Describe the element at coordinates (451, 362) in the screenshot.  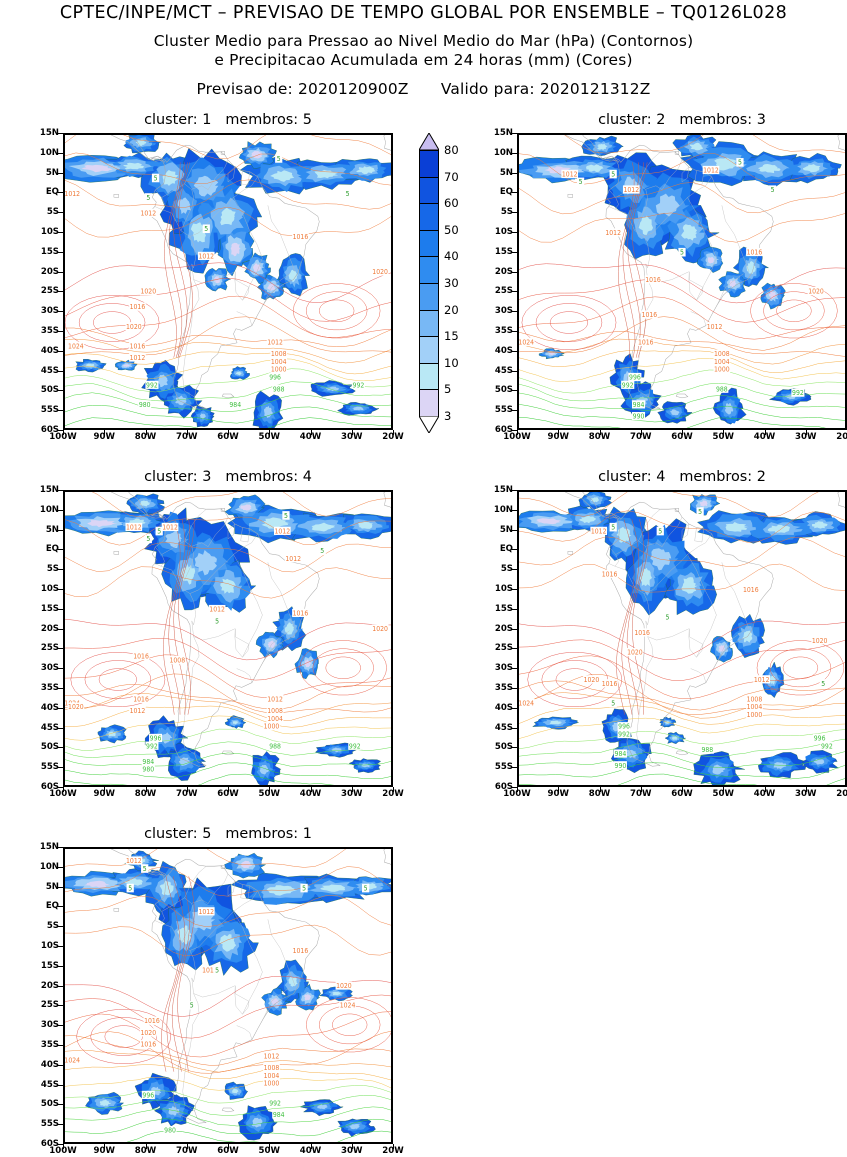
I see `colorbar-tick-10: 10` at that location.